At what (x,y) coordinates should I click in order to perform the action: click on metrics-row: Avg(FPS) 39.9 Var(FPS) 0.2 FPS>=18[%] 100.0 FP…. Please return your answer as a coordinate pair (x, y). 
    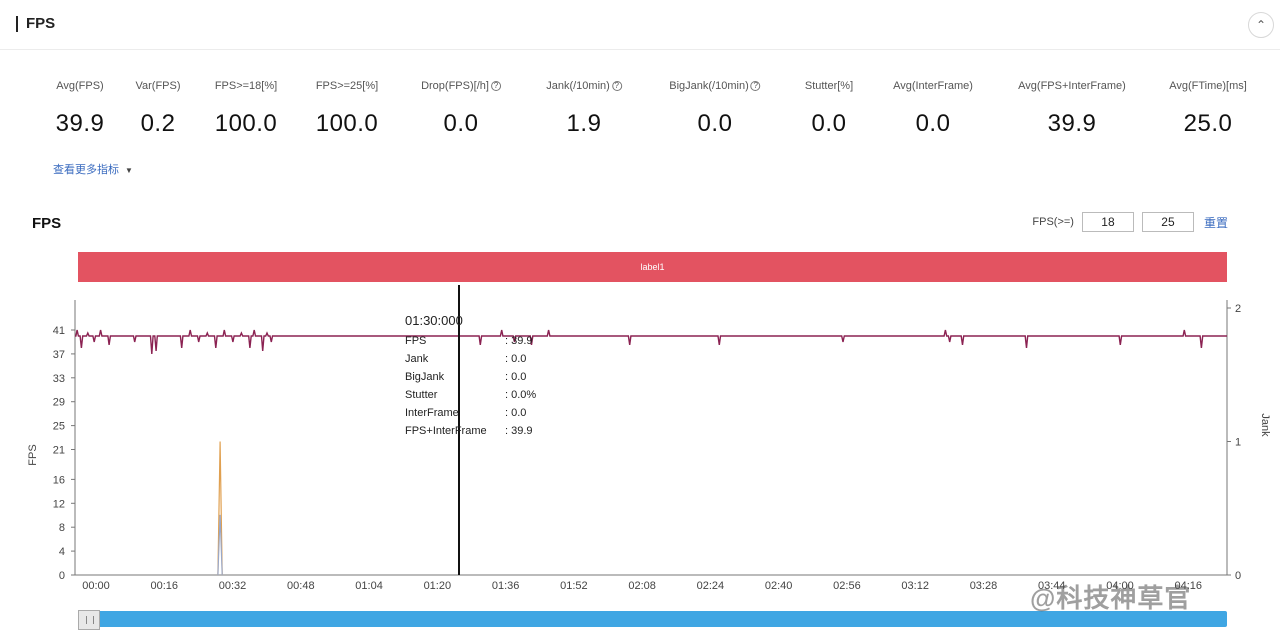
    Looking at the image, I should click on (640, 113).